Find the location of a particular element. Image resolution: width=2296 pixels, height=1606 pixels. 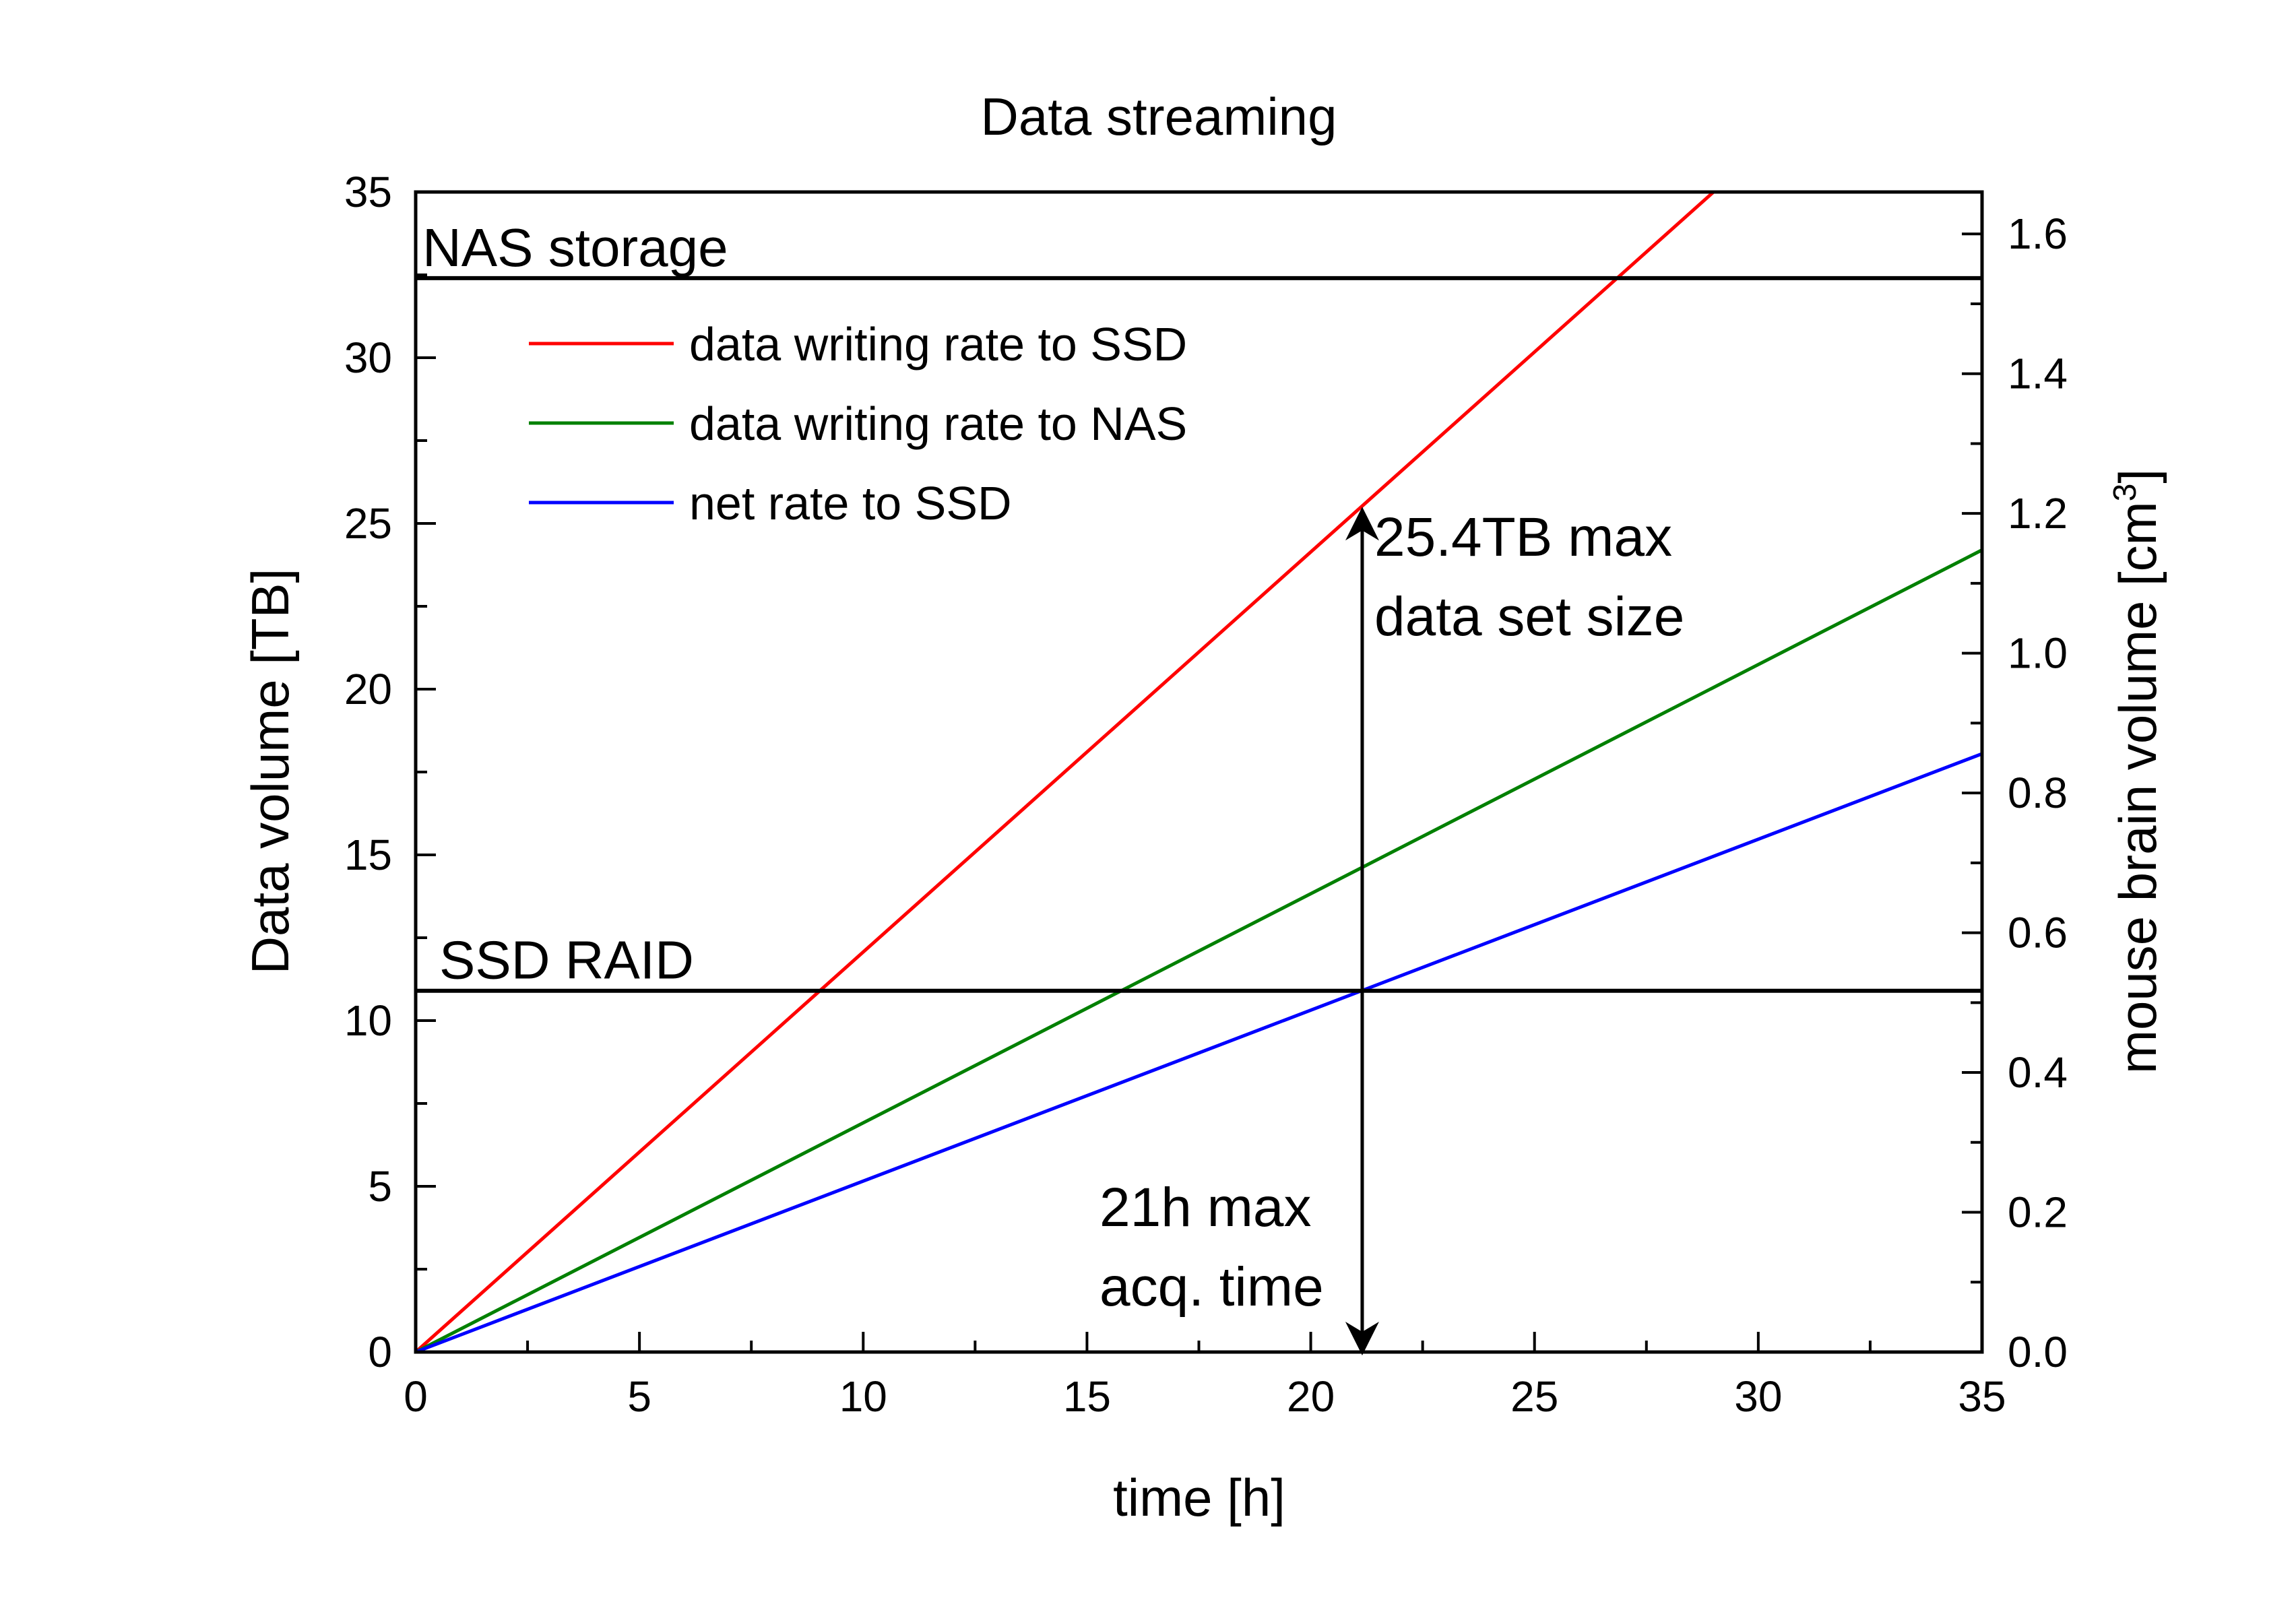

acq-time-annotation: 21h max acq. time is located at coordinates (1213, 1247).